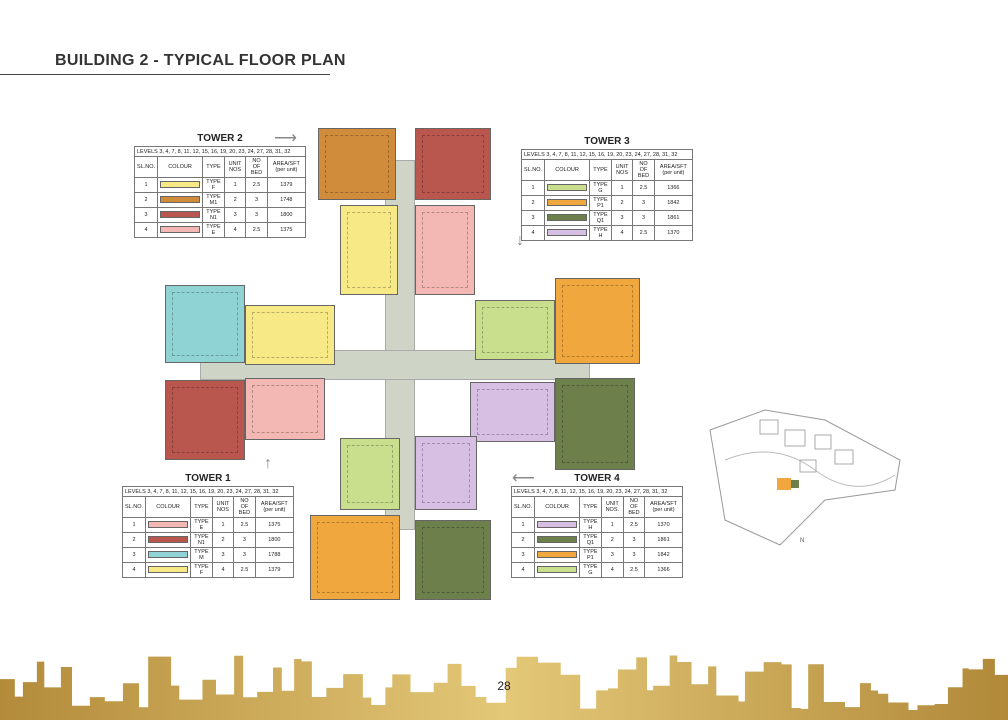 Image resolution: width=1008 pixels, height=720 pixels. I want to click on unit-type-n1-tower2, so click(453, 164).